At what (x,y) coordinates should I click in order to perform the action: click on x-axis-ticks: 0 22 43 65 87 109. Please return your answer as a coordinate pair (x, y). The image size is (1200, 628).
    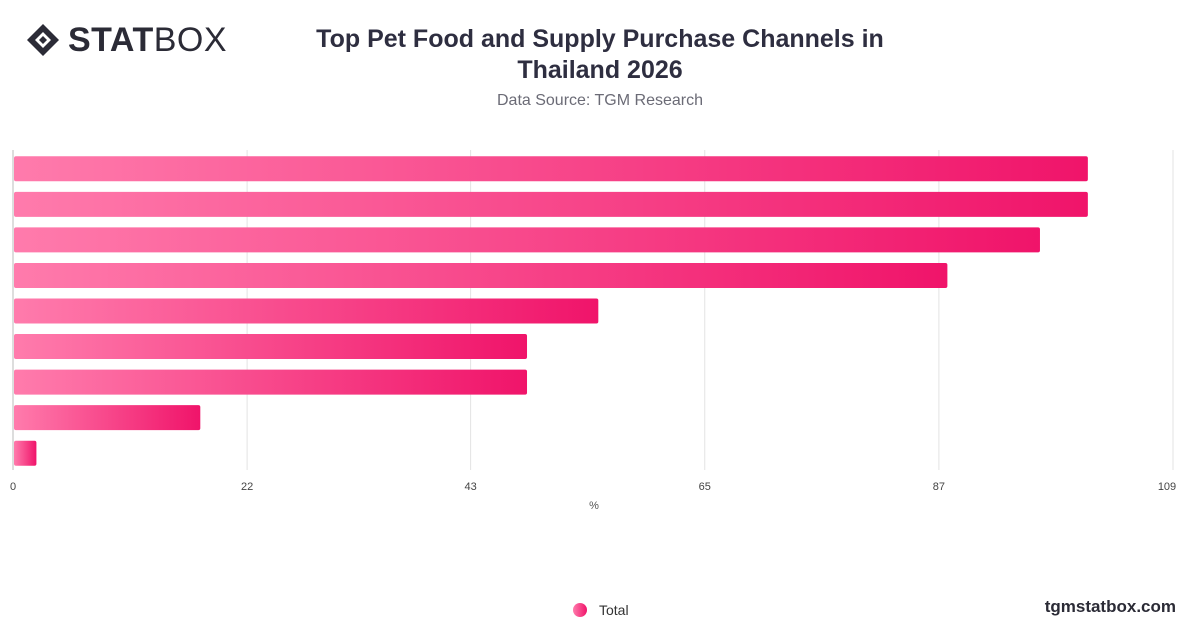
    Looking at the image, I should click on (593, 487).